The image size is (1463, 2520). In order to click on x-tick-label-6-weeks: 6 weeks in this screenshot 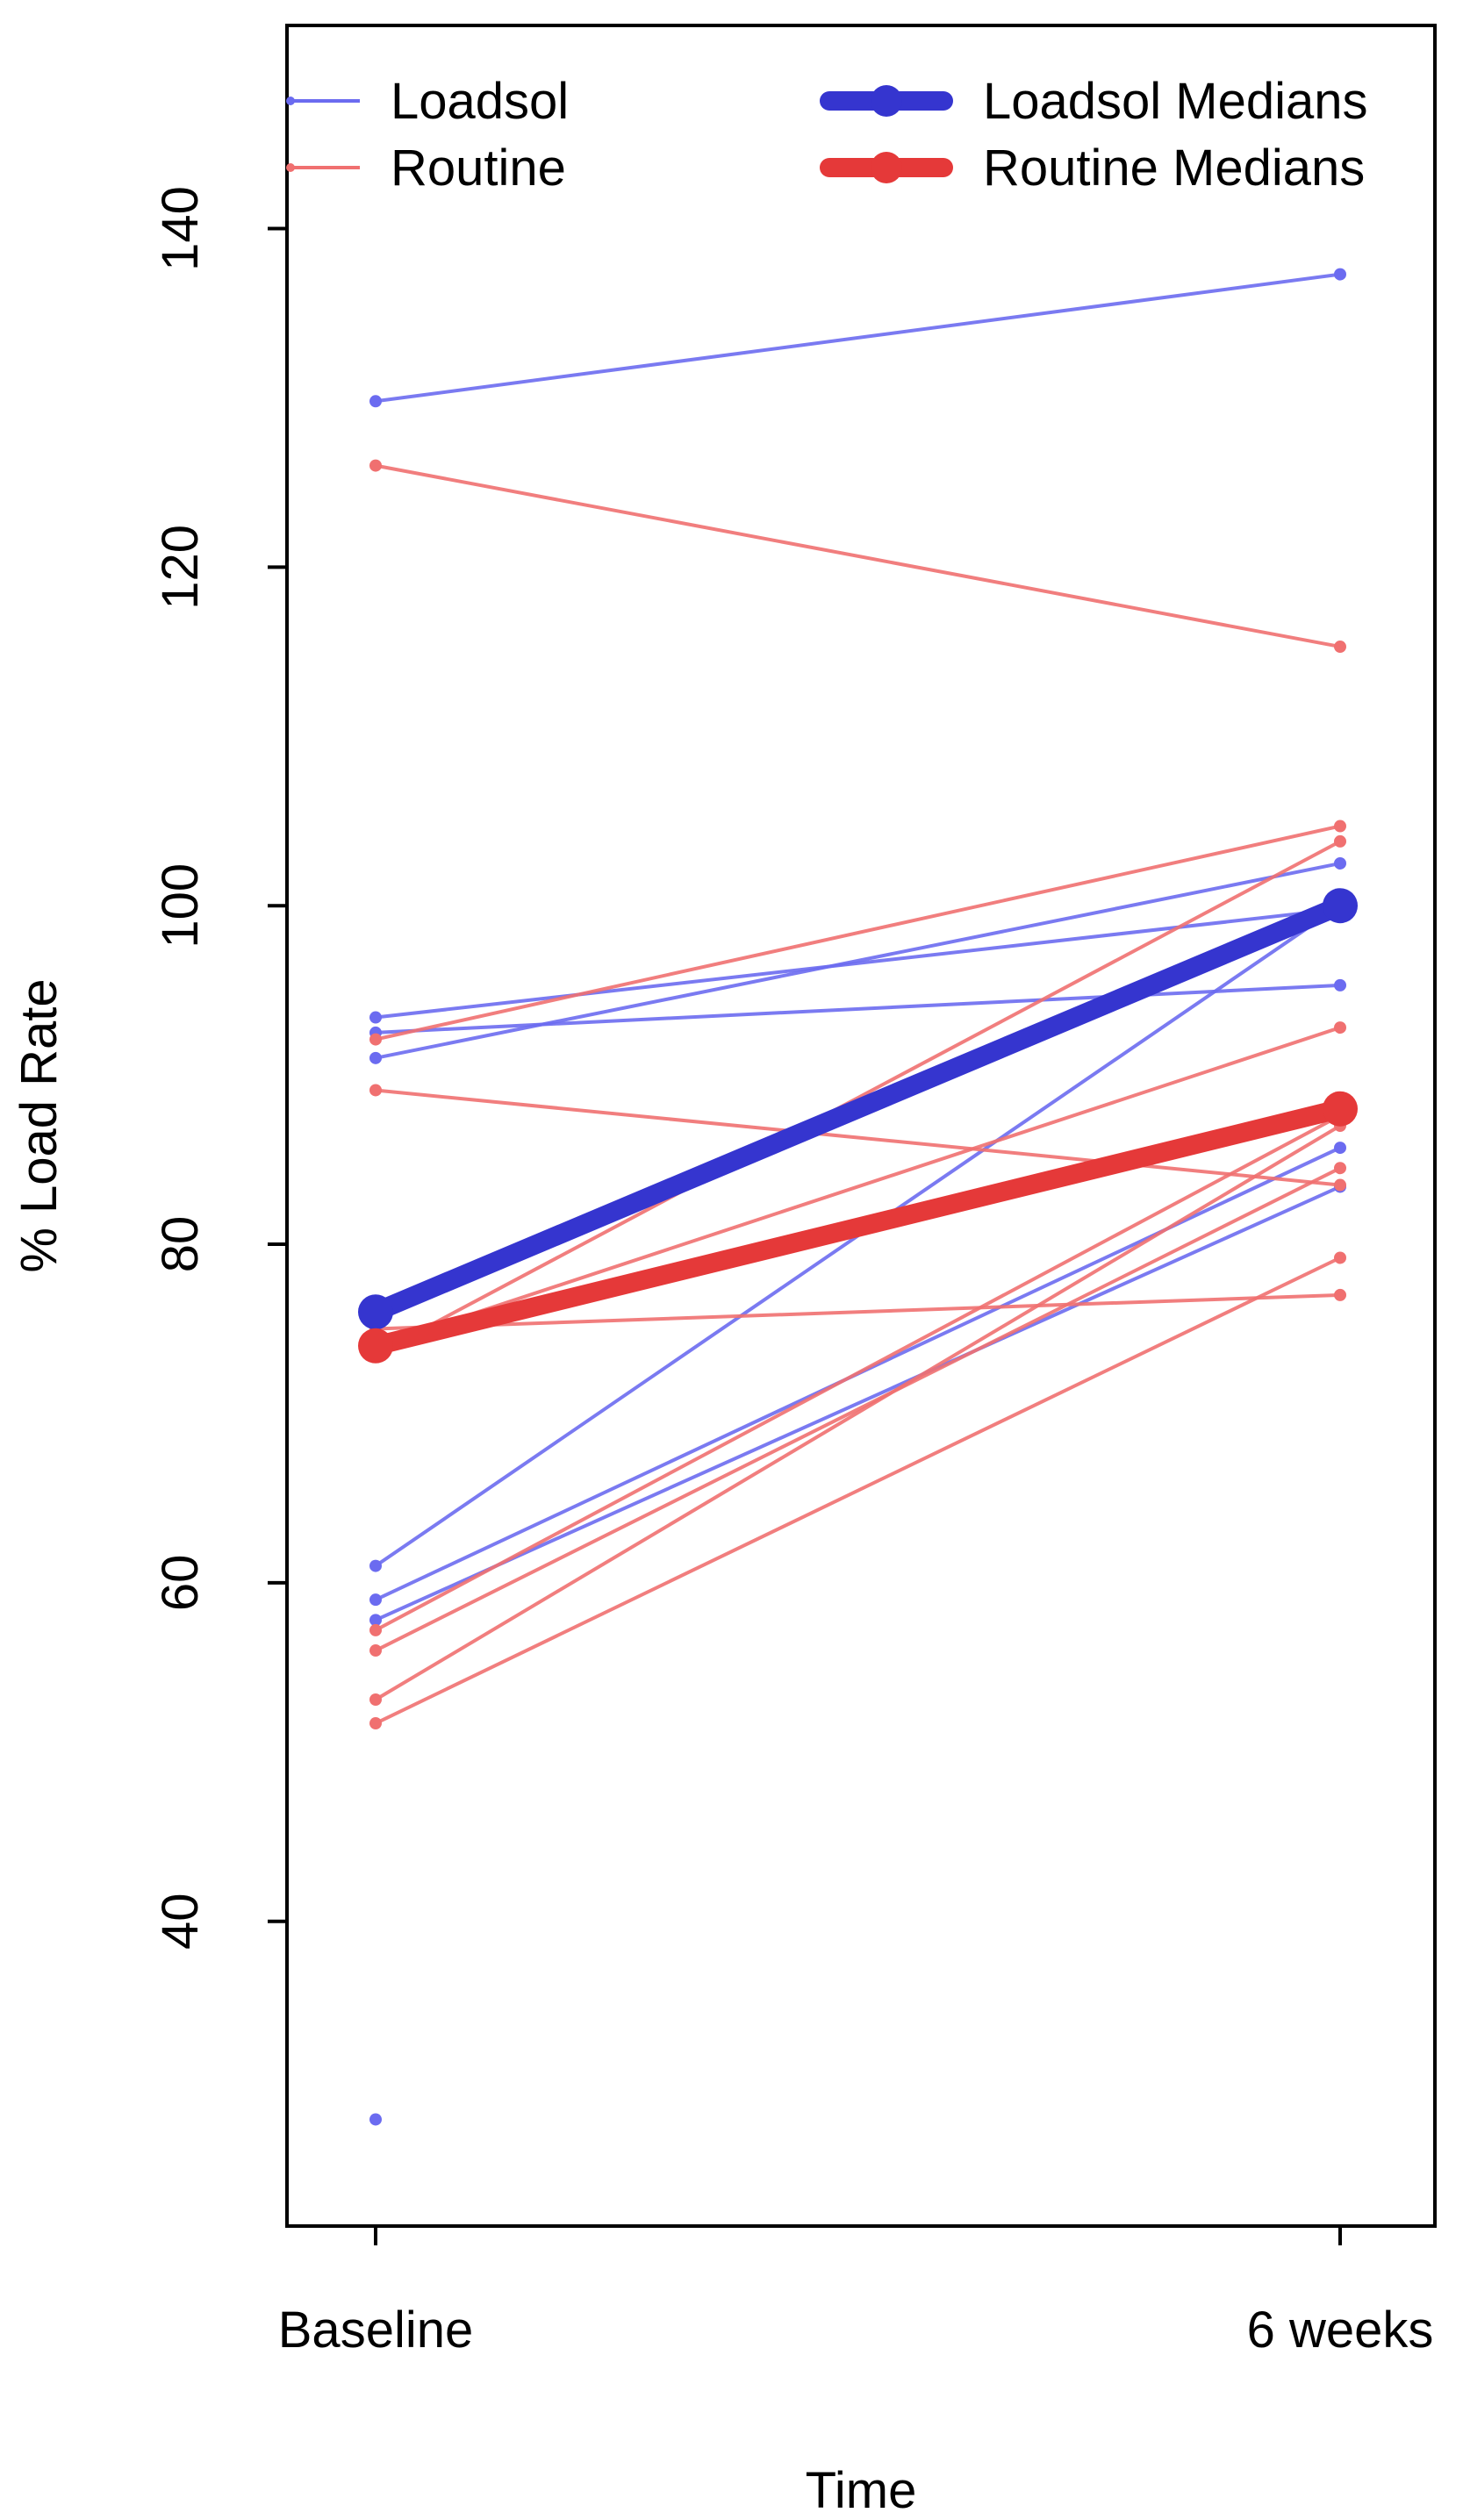, I will do `click(1340, 2330)`.